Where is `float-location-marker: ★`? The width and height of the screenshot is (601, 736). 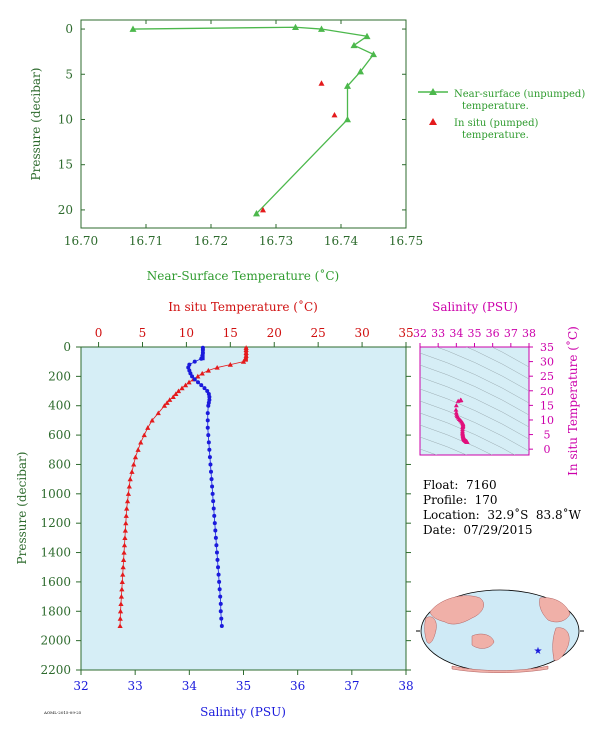
float-location-marker: ★ is located at coordinates (538, 651).